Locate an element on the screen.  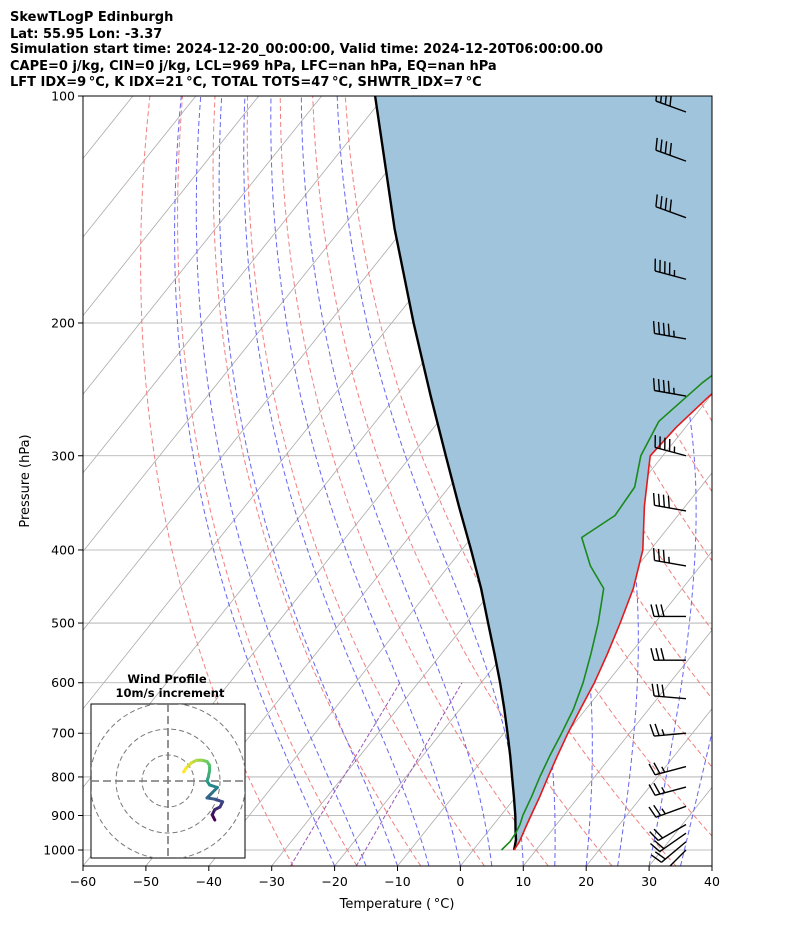
temperature-line is located at coordinates (612, 621).